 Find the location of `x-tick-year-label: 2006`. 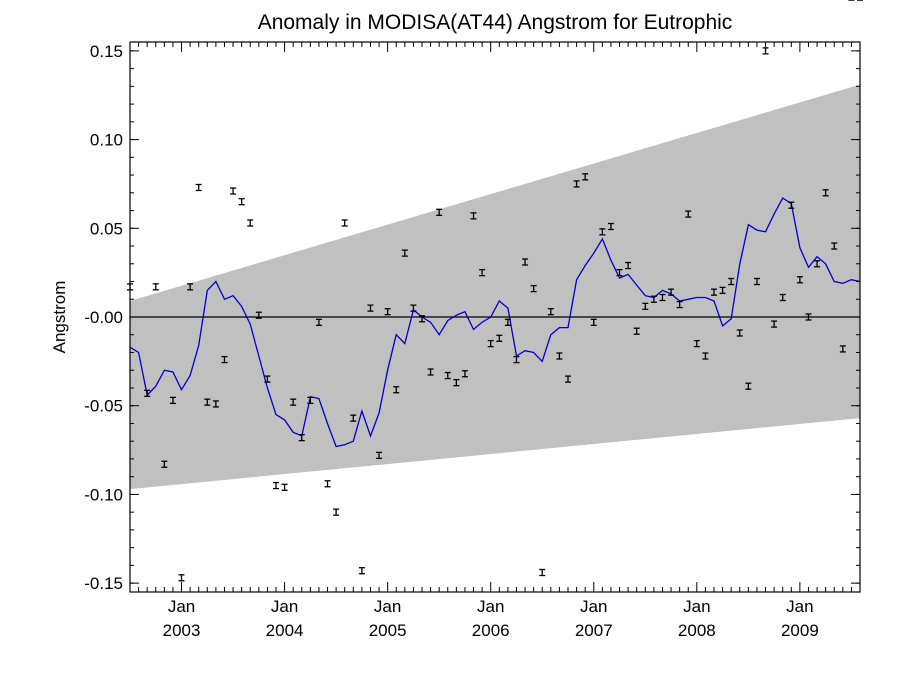

x-tick-year-label: 2006 is located at coordinates (491, 630).